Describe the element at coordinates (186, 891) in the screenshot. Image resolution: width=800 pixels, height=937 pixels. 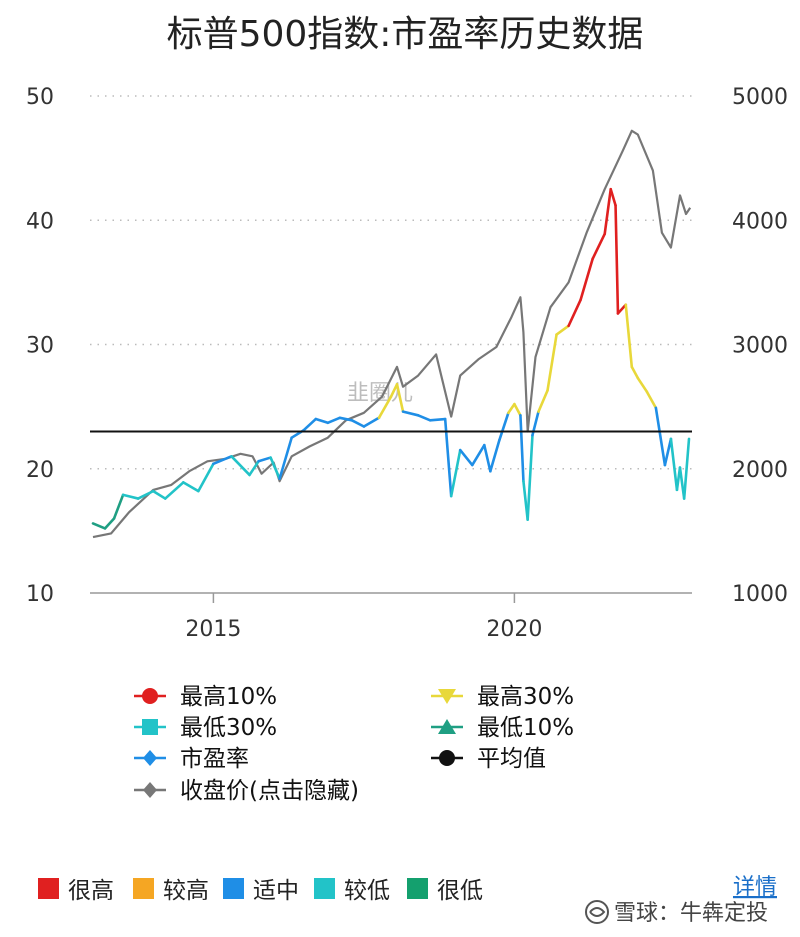
I see `zone-label: 较高` at that location.